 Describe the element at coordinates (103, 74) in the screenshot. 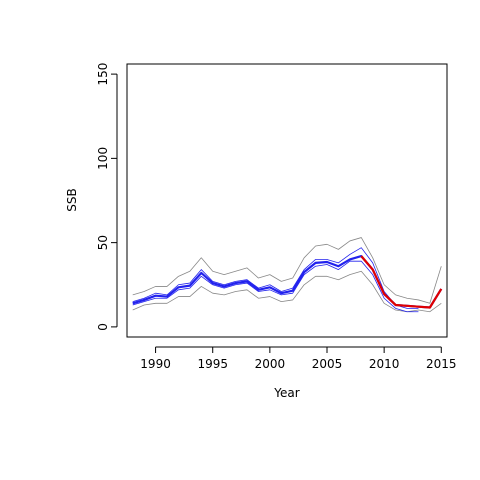

I see `y-tick-label: 150` at that location.